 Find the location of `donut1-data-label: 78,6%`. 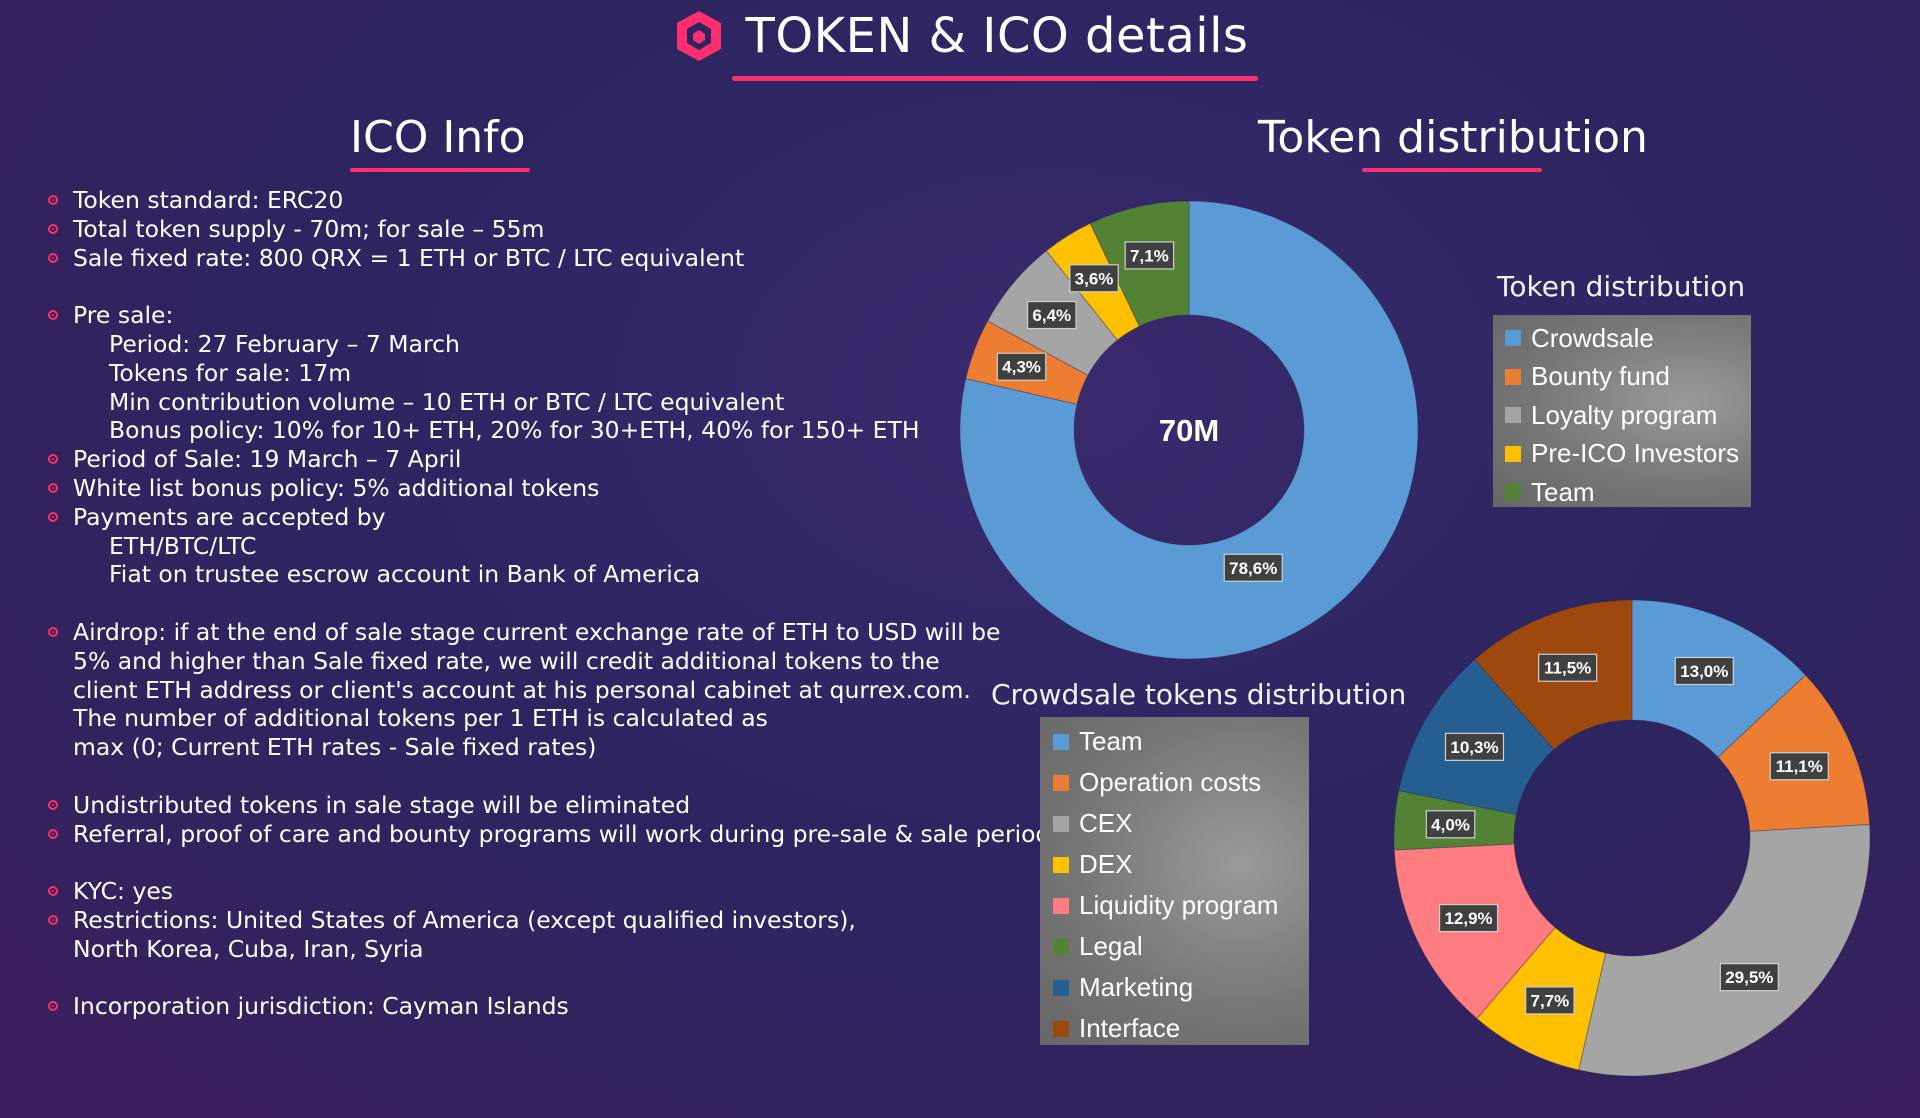

donut1-data-label: 78,6% is located at coordinates (1253, 567).